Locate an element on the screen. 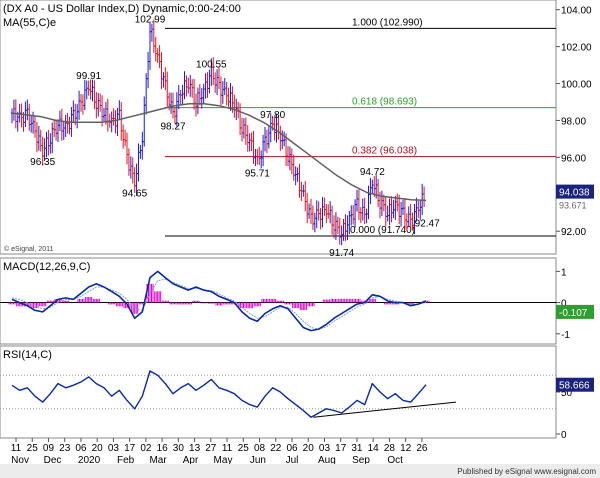 The height and width of the screenshot is (478, 600). footer-bar is located at coordinates (300, 471).